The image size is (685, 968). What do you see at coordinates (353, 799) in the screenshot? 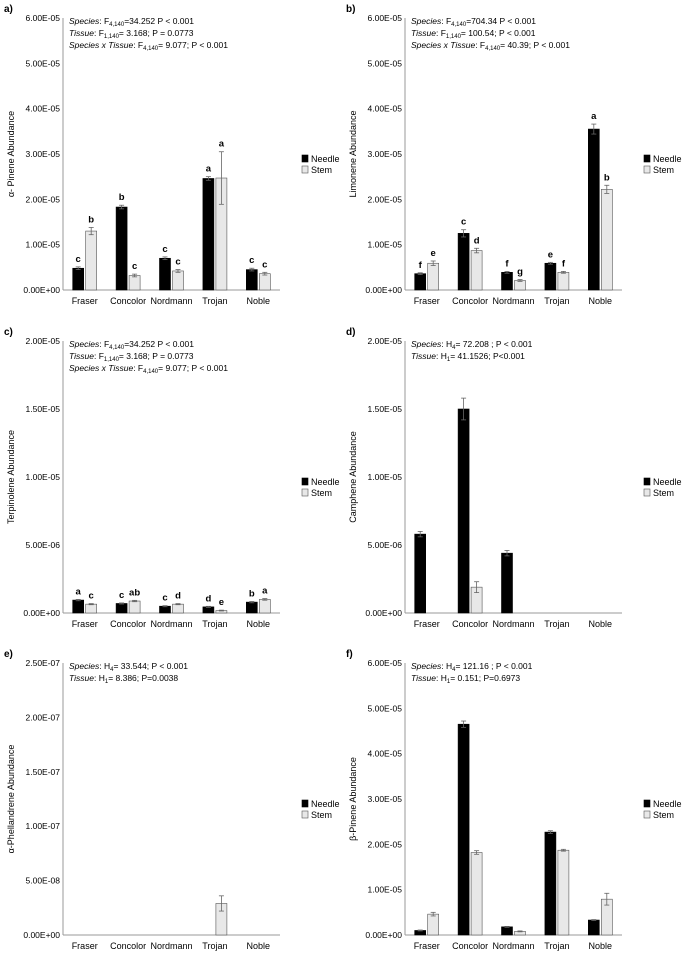
I see `y-axis-title: β-Pinene Abundance` at bounding box center [353, 799].